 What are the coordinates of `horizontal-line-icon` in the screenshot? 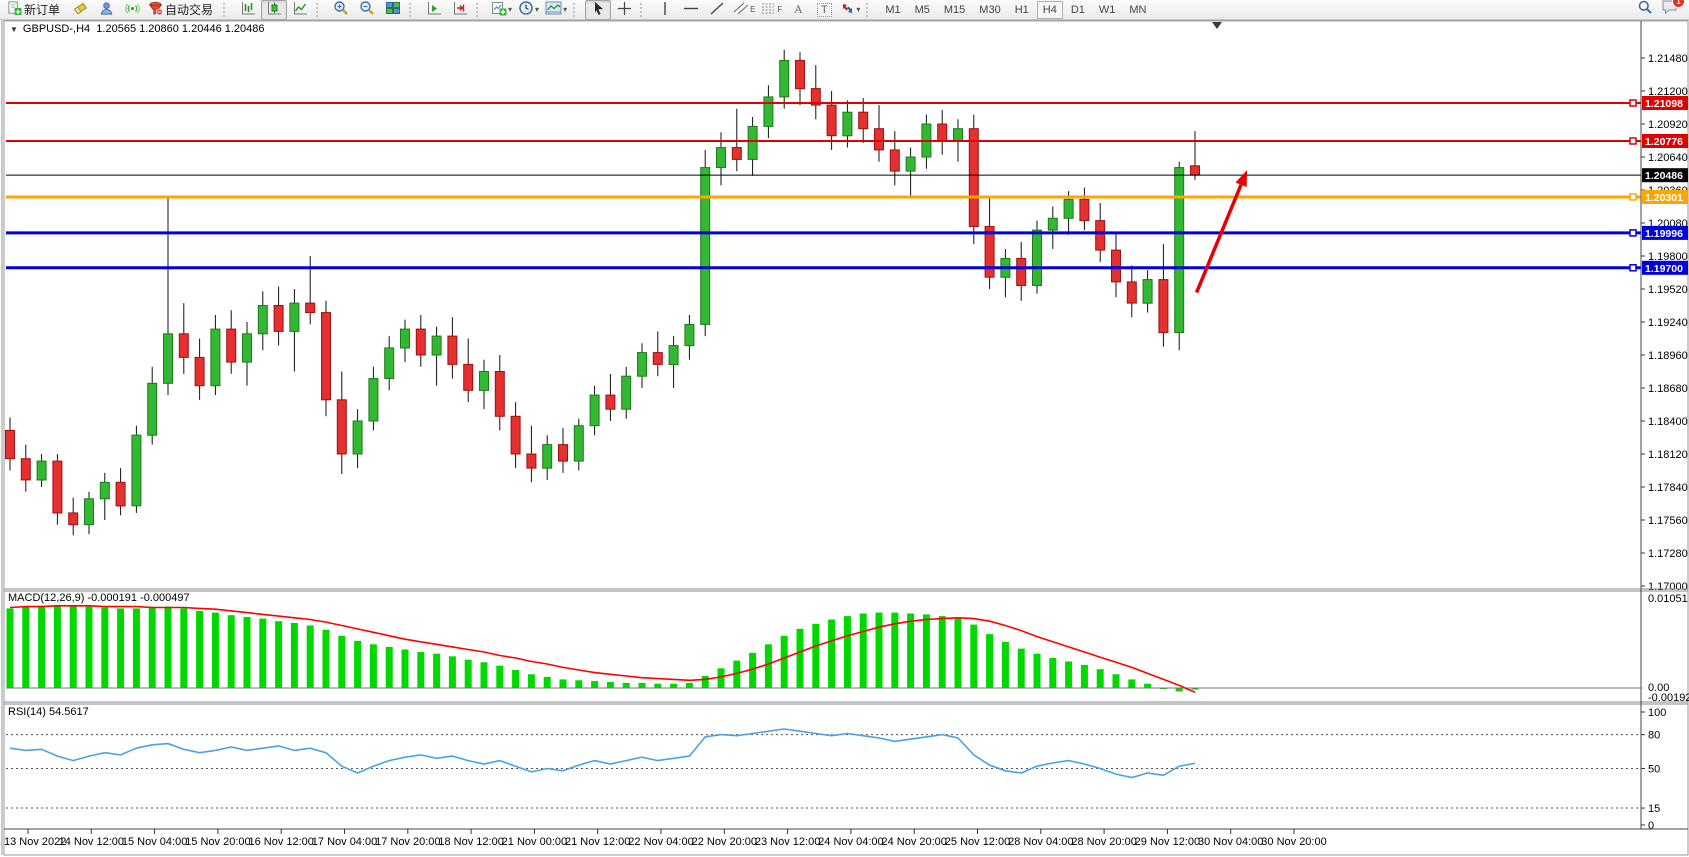 It's located at (691, 10).